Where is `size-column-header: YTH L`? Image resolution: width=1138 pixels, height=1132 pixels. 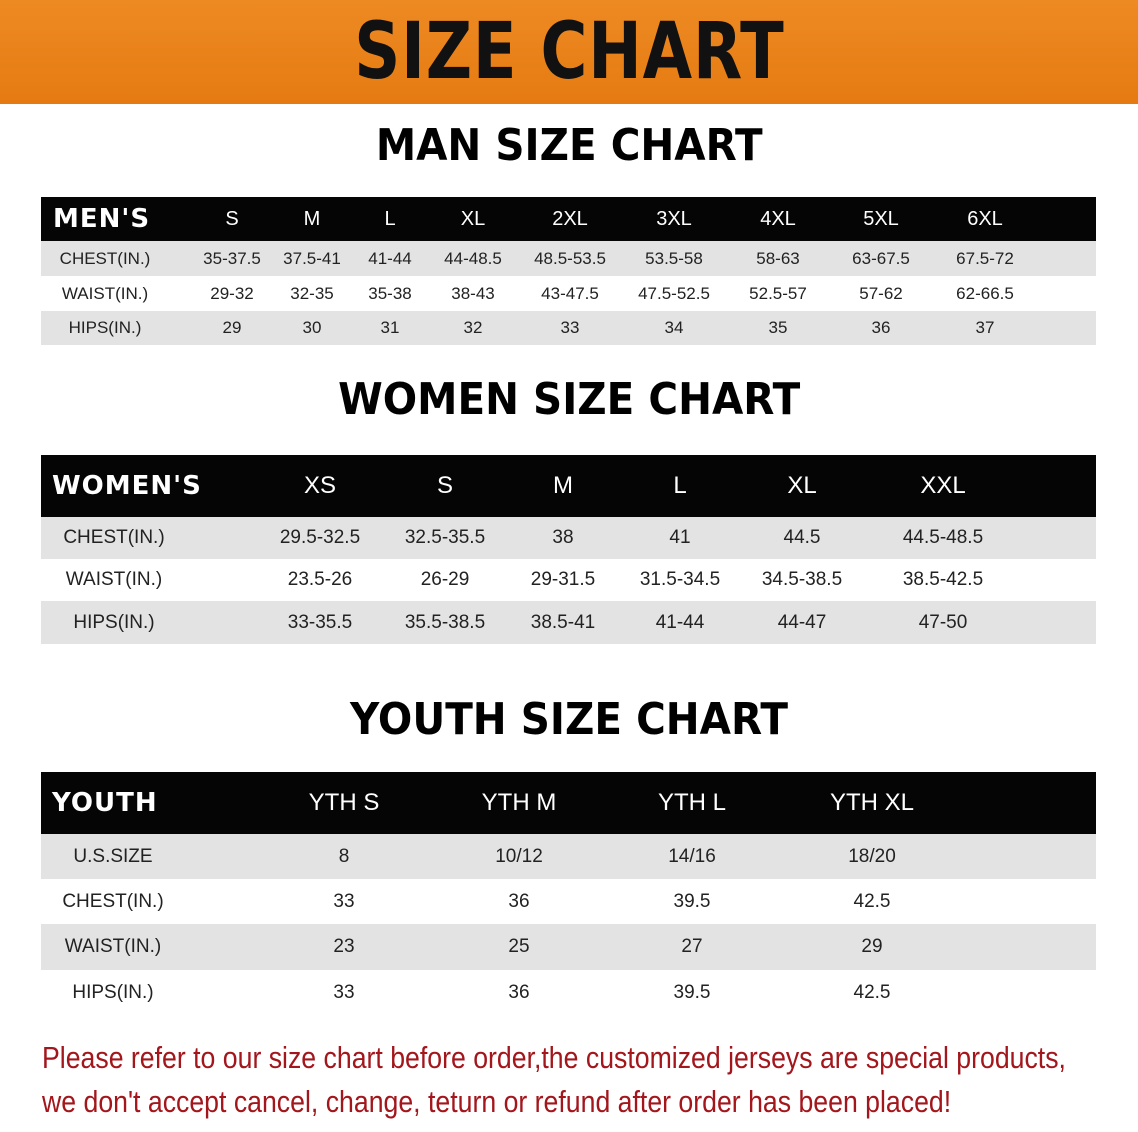 size-column-header: YTH L is located at coordinates (692, 802).